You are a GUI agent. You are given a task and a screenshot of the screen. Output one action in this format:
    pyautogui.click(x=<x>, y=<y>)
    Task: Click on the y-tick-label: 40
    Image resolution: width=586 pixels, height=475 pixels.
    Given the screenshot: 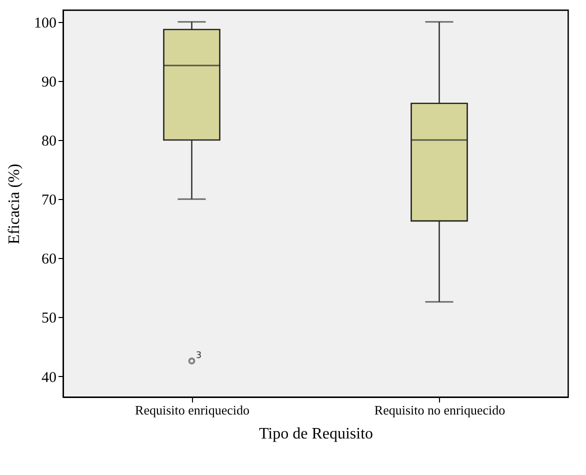 What is the action you would take?
    pyautogui.click(x=49, y=378)
    